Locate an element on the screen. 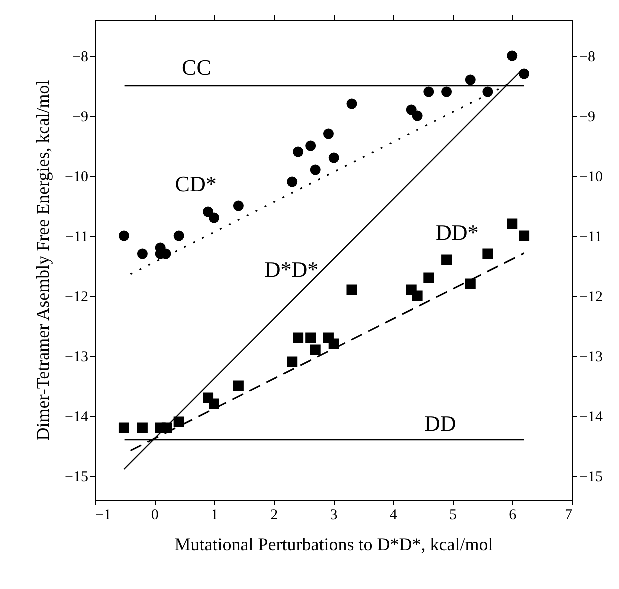 The width and height of the screenshot is (619, 589). y-tick-label: −14 is located at coordinates (77, 418).